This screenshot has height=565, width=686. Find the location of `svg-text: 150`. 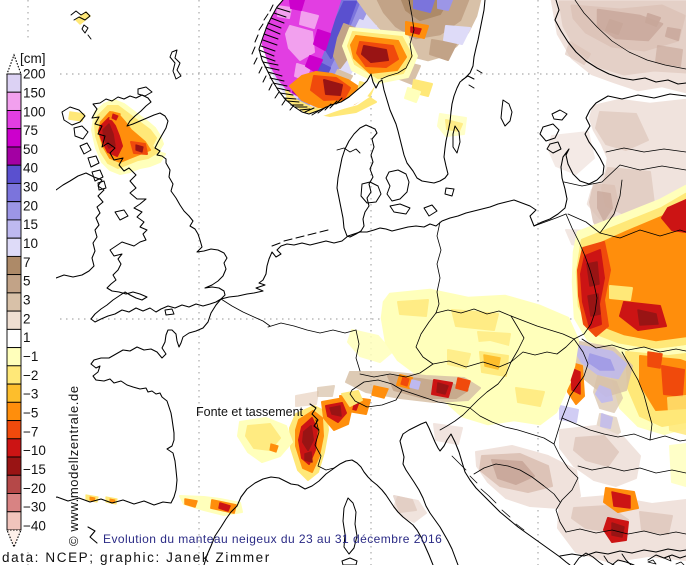

svg-text: 150 is located at coordinates (34, 92).